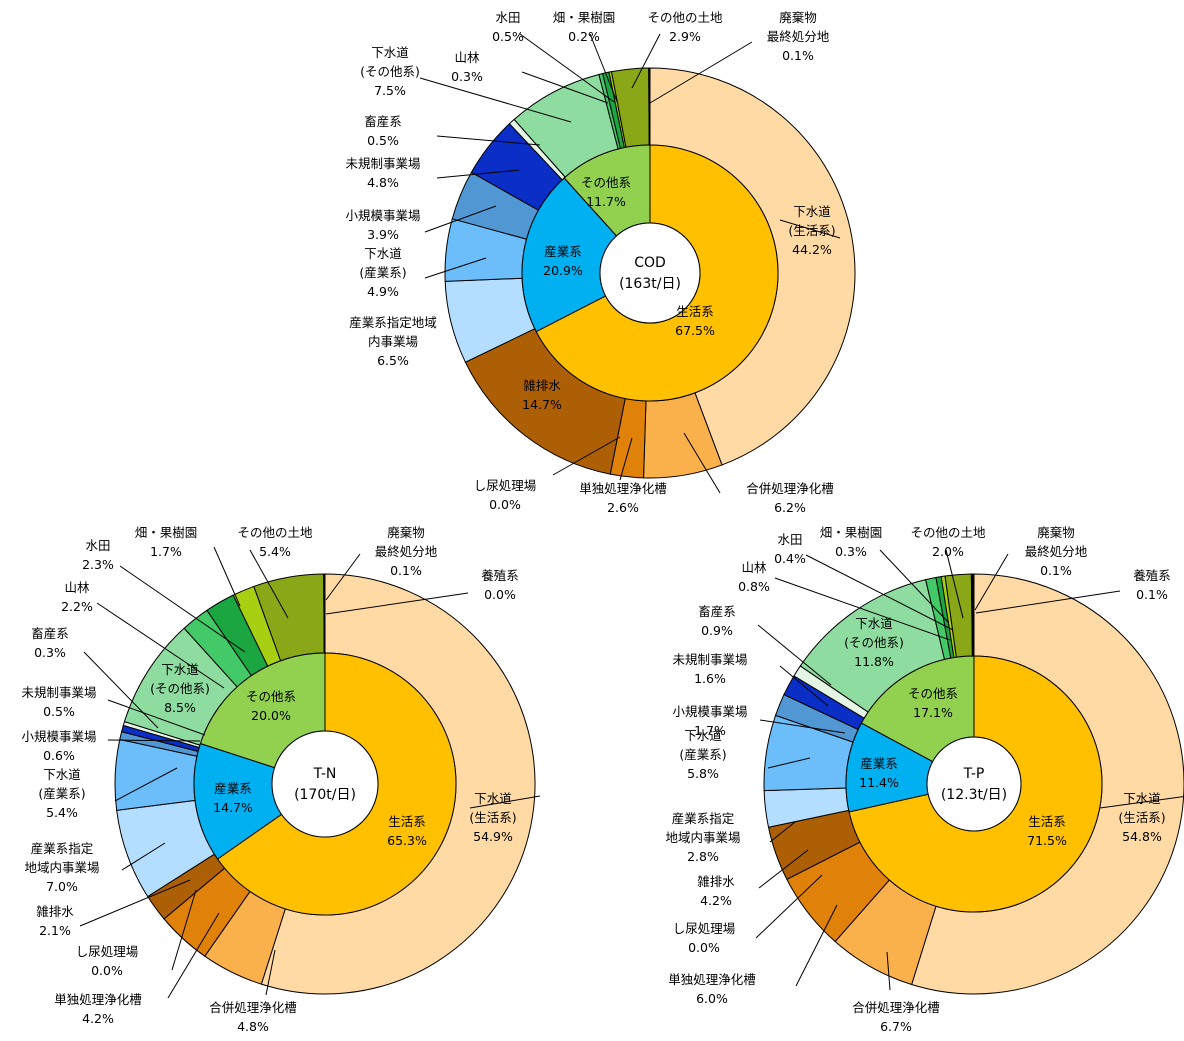 This screenshot has height=1041, width=1184. Describe the element at coordinates (382, 173) in the screenshot. I see `outer-label-8: 未規制事業場 4.8%` at that location.